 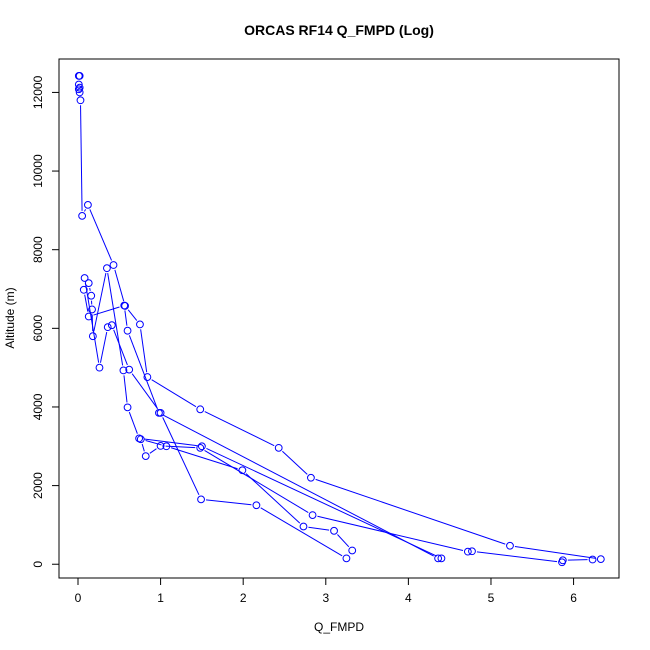 What do you see at coordinates (38, 406) in the screenshot?
I see `y-tick-label: 4000` at bounding box center [38, 406].